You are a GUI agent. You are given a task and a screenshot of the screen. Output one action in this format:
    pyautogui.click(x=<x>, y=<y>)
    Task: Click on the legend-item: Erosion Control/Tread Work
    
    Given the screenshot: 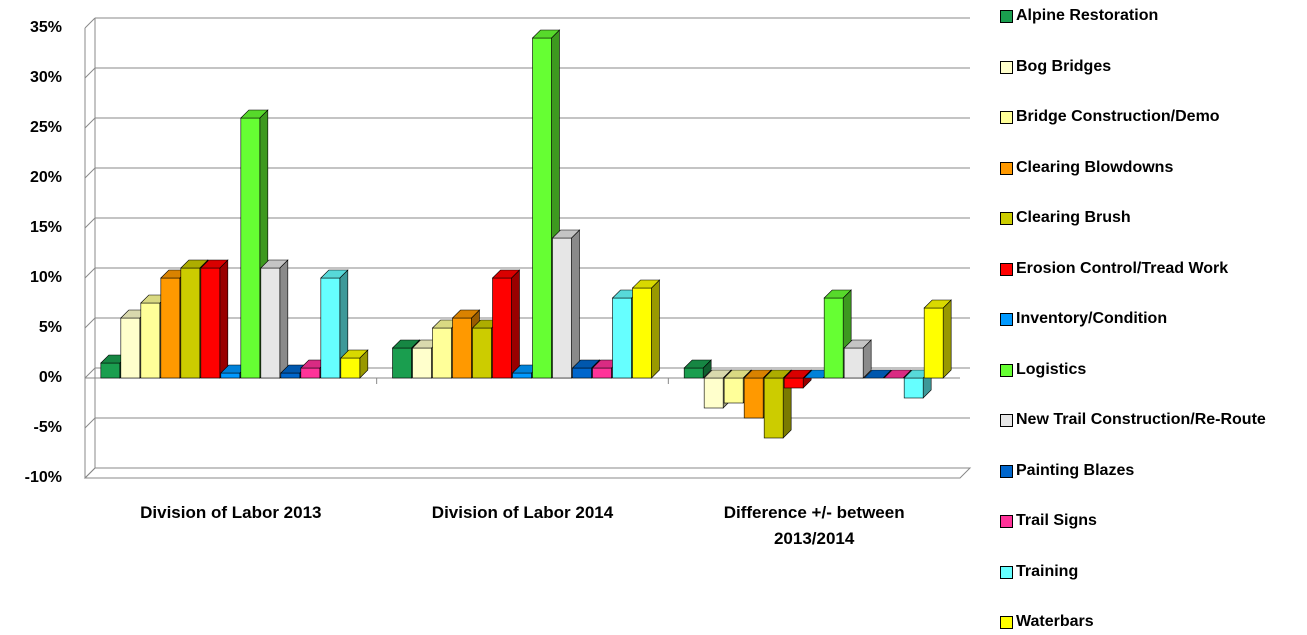 What is the action you would take?
    pyautogui.click(x=1150, y=269)
    